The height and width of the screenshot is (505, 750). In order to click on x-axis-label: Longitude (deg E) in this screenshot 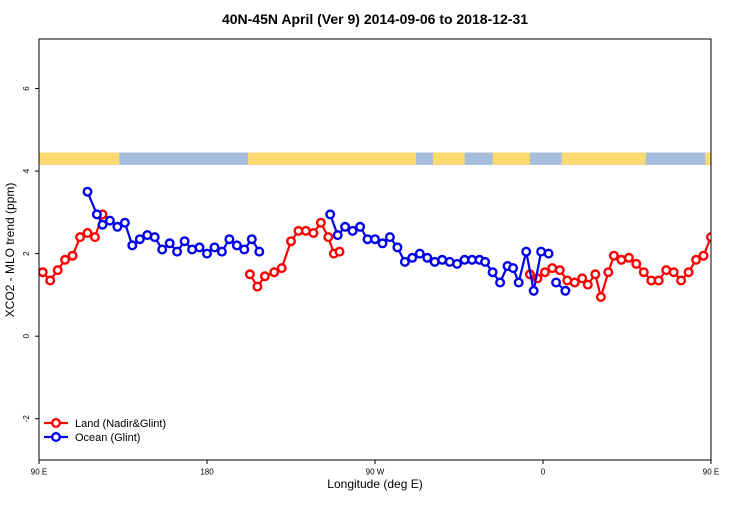, I will do `click(374, 484)`.